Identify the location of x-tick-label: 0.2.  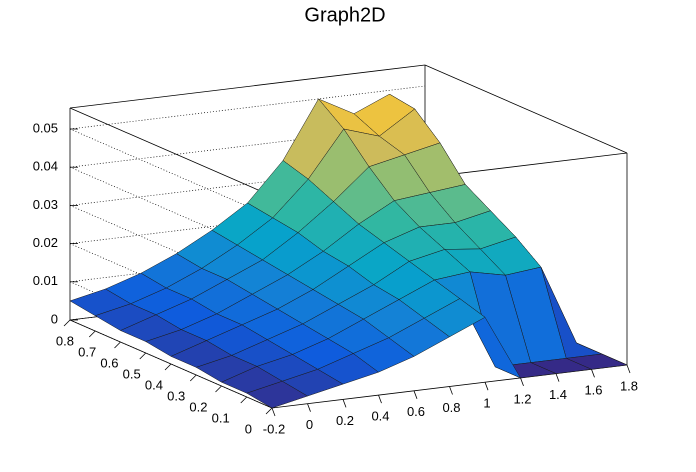
(345, 420).